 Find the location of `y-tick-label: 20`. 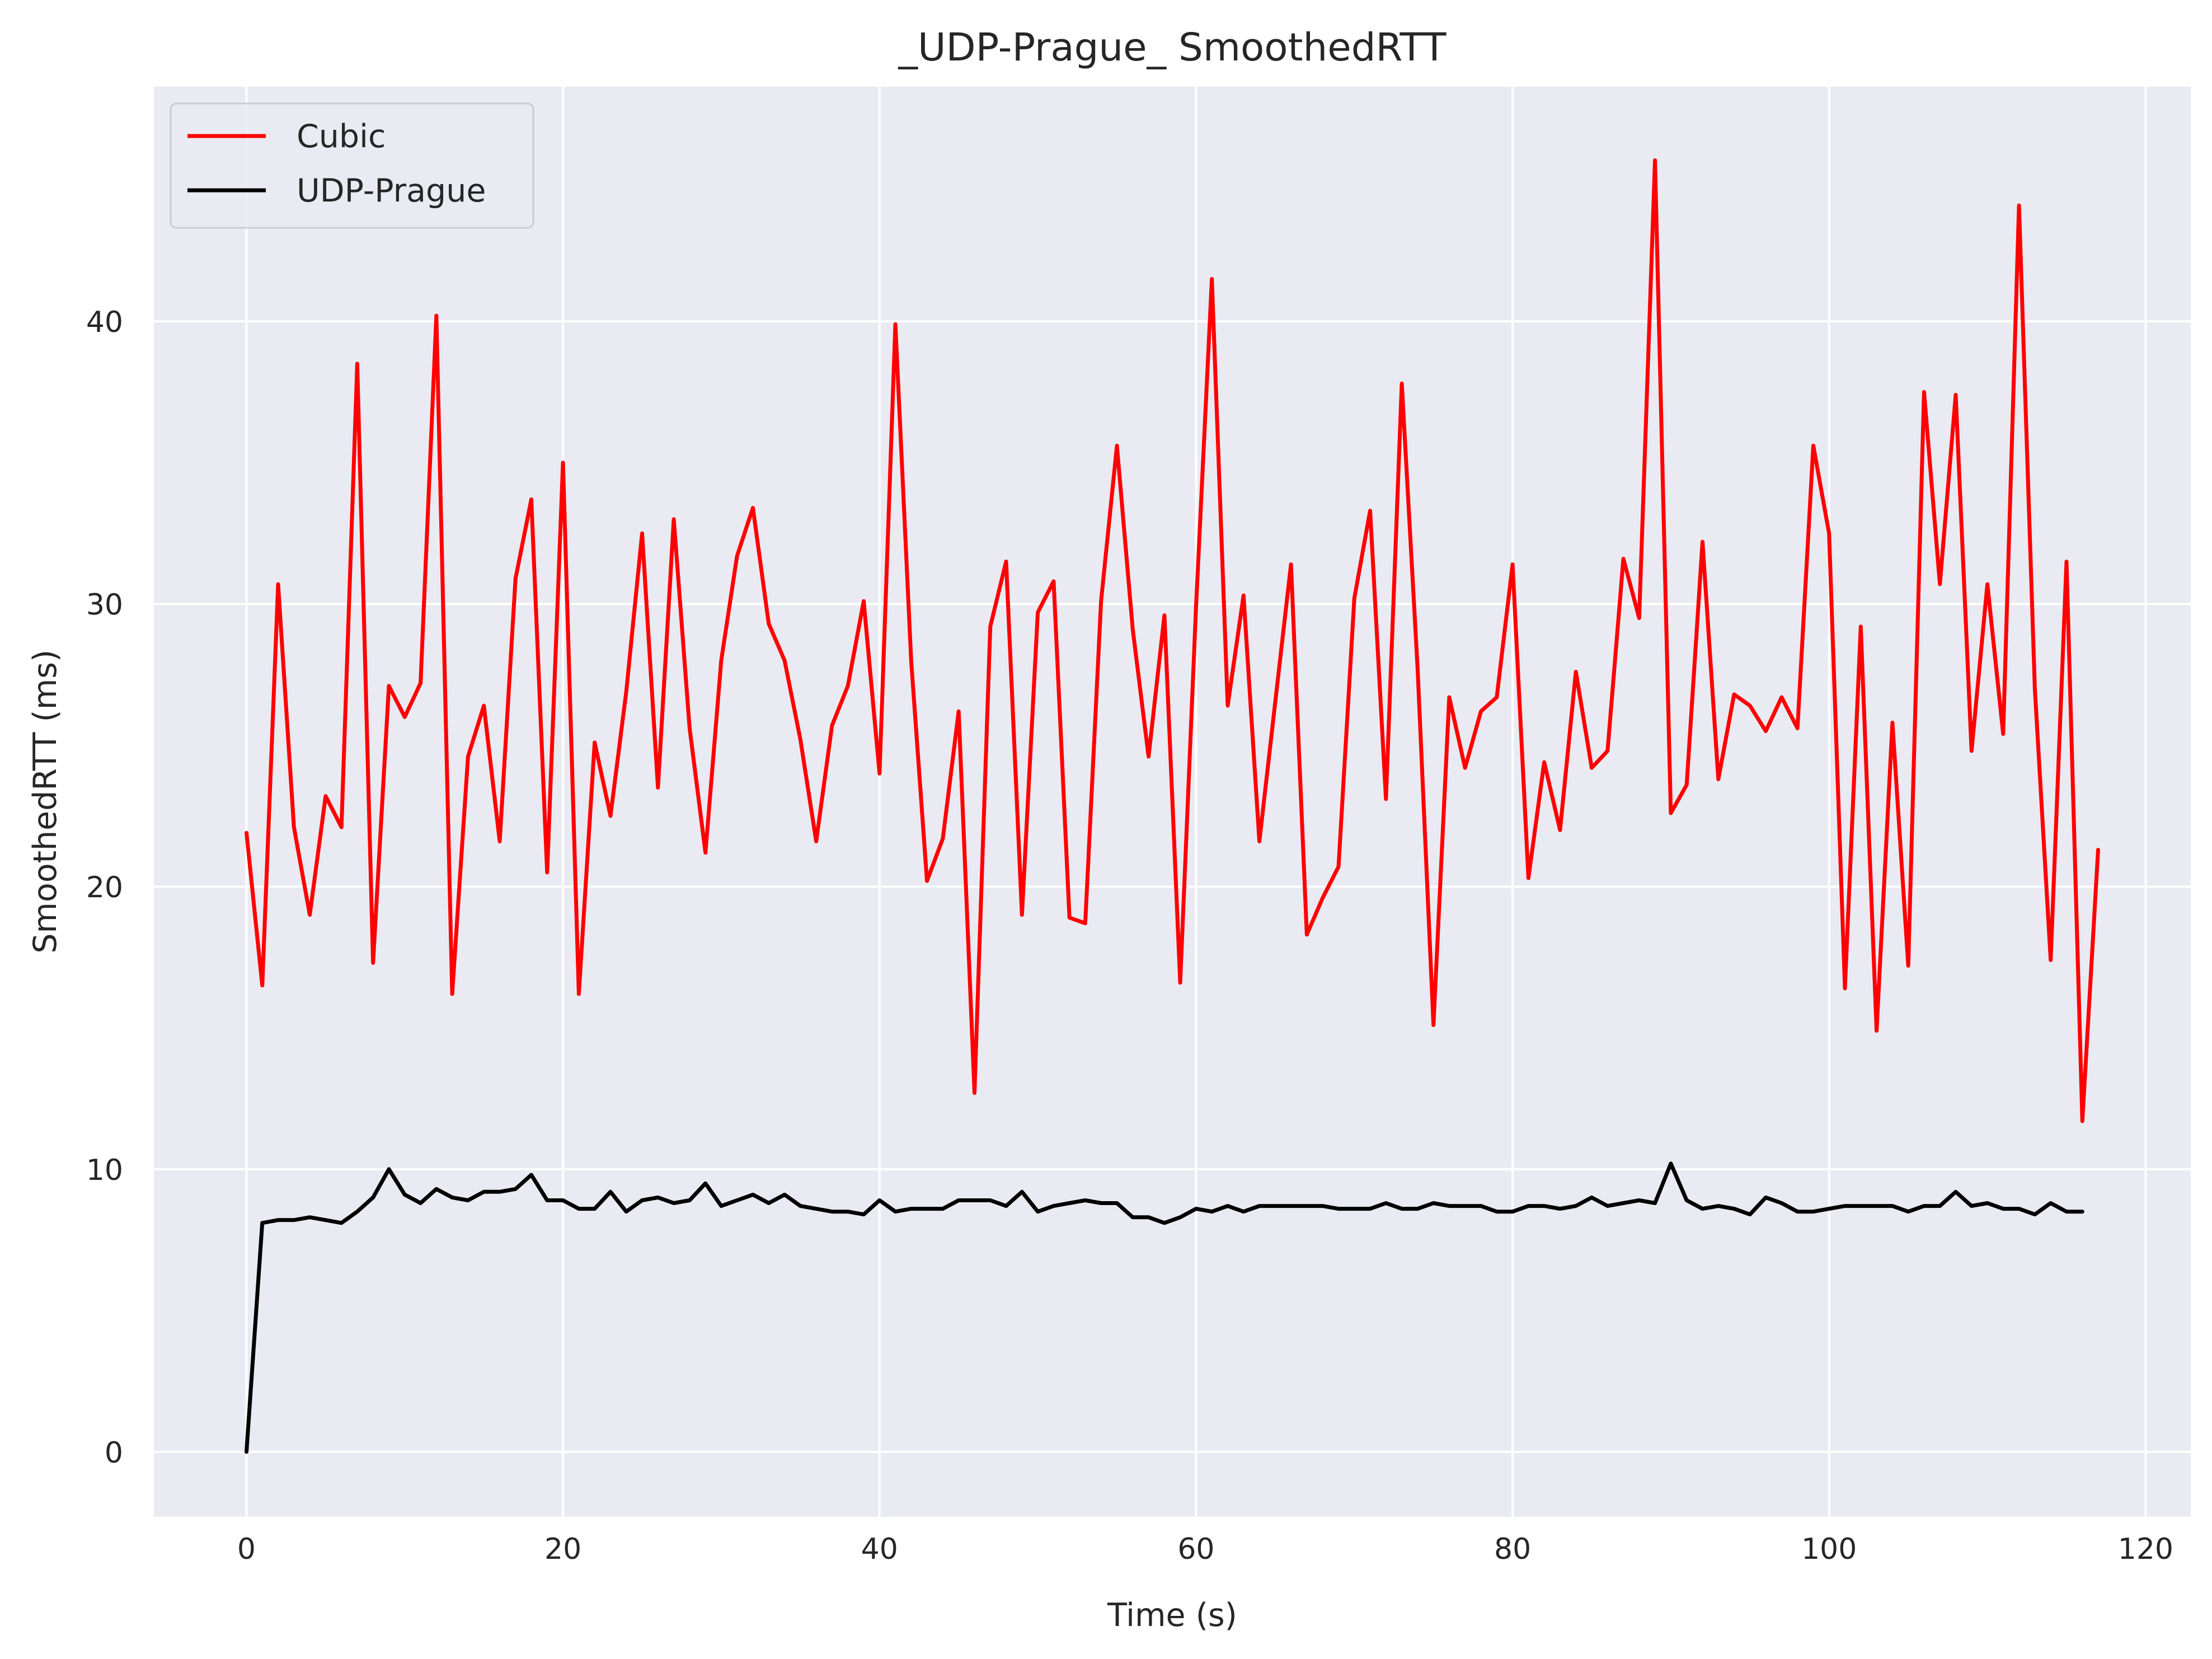

y-tick-label: 20 is located at coordinates (104, 888).